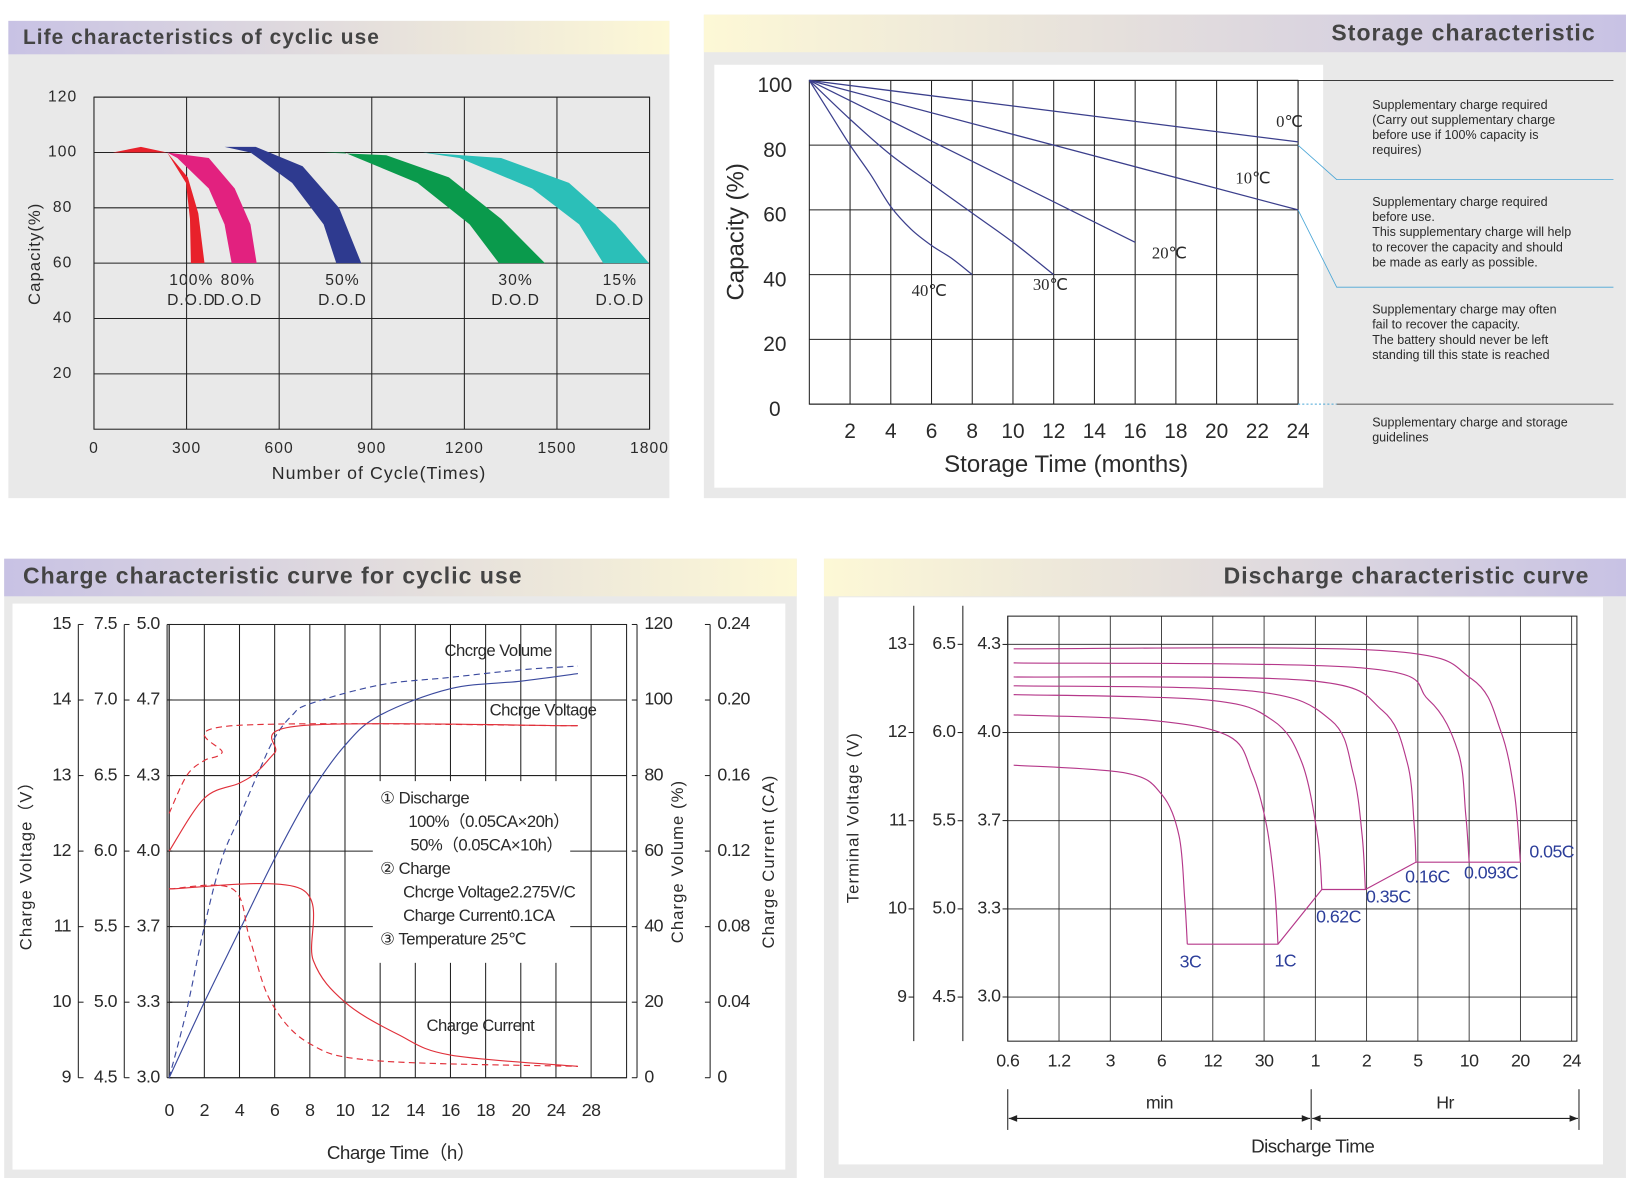  What do you see at coordinates (1427, 877) in the screenshot?
I see `rate-label: 0.16C` at bounding box center [1427, 877].